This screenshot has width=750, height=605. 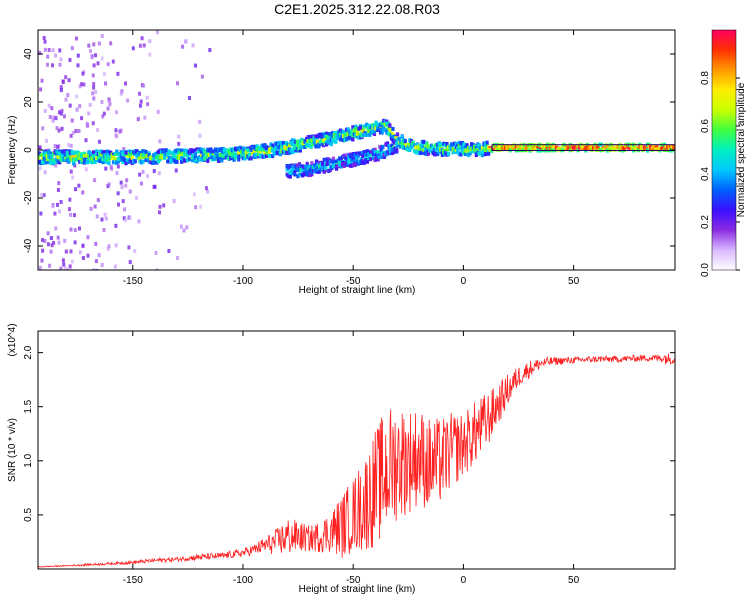 What do you see at coordinates (705, 222) in the screenshot?
I see `colorbar-tick-label: 0.2` at bounding box center [705, 222].